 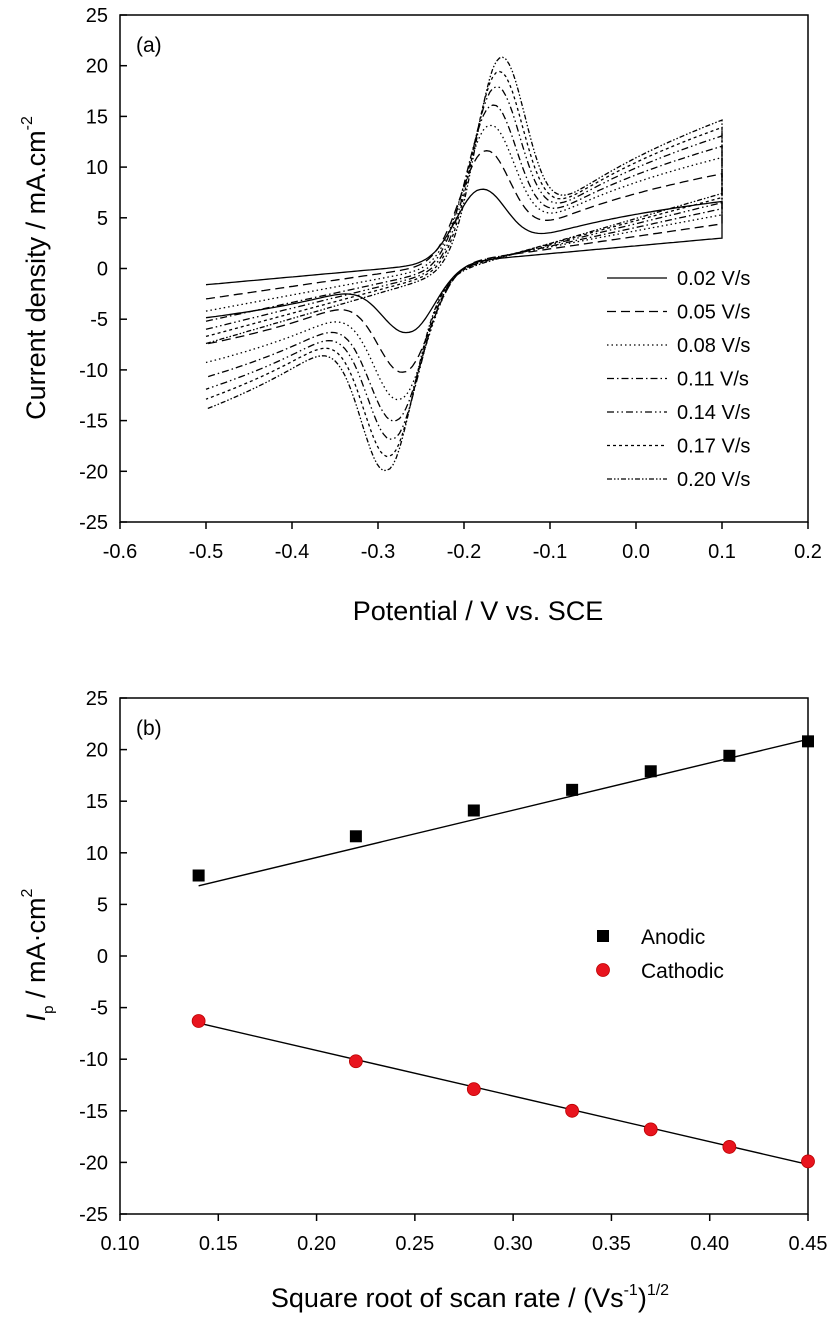 I want to click on x-tick-label: -0.5, so click(x=206, y=552).